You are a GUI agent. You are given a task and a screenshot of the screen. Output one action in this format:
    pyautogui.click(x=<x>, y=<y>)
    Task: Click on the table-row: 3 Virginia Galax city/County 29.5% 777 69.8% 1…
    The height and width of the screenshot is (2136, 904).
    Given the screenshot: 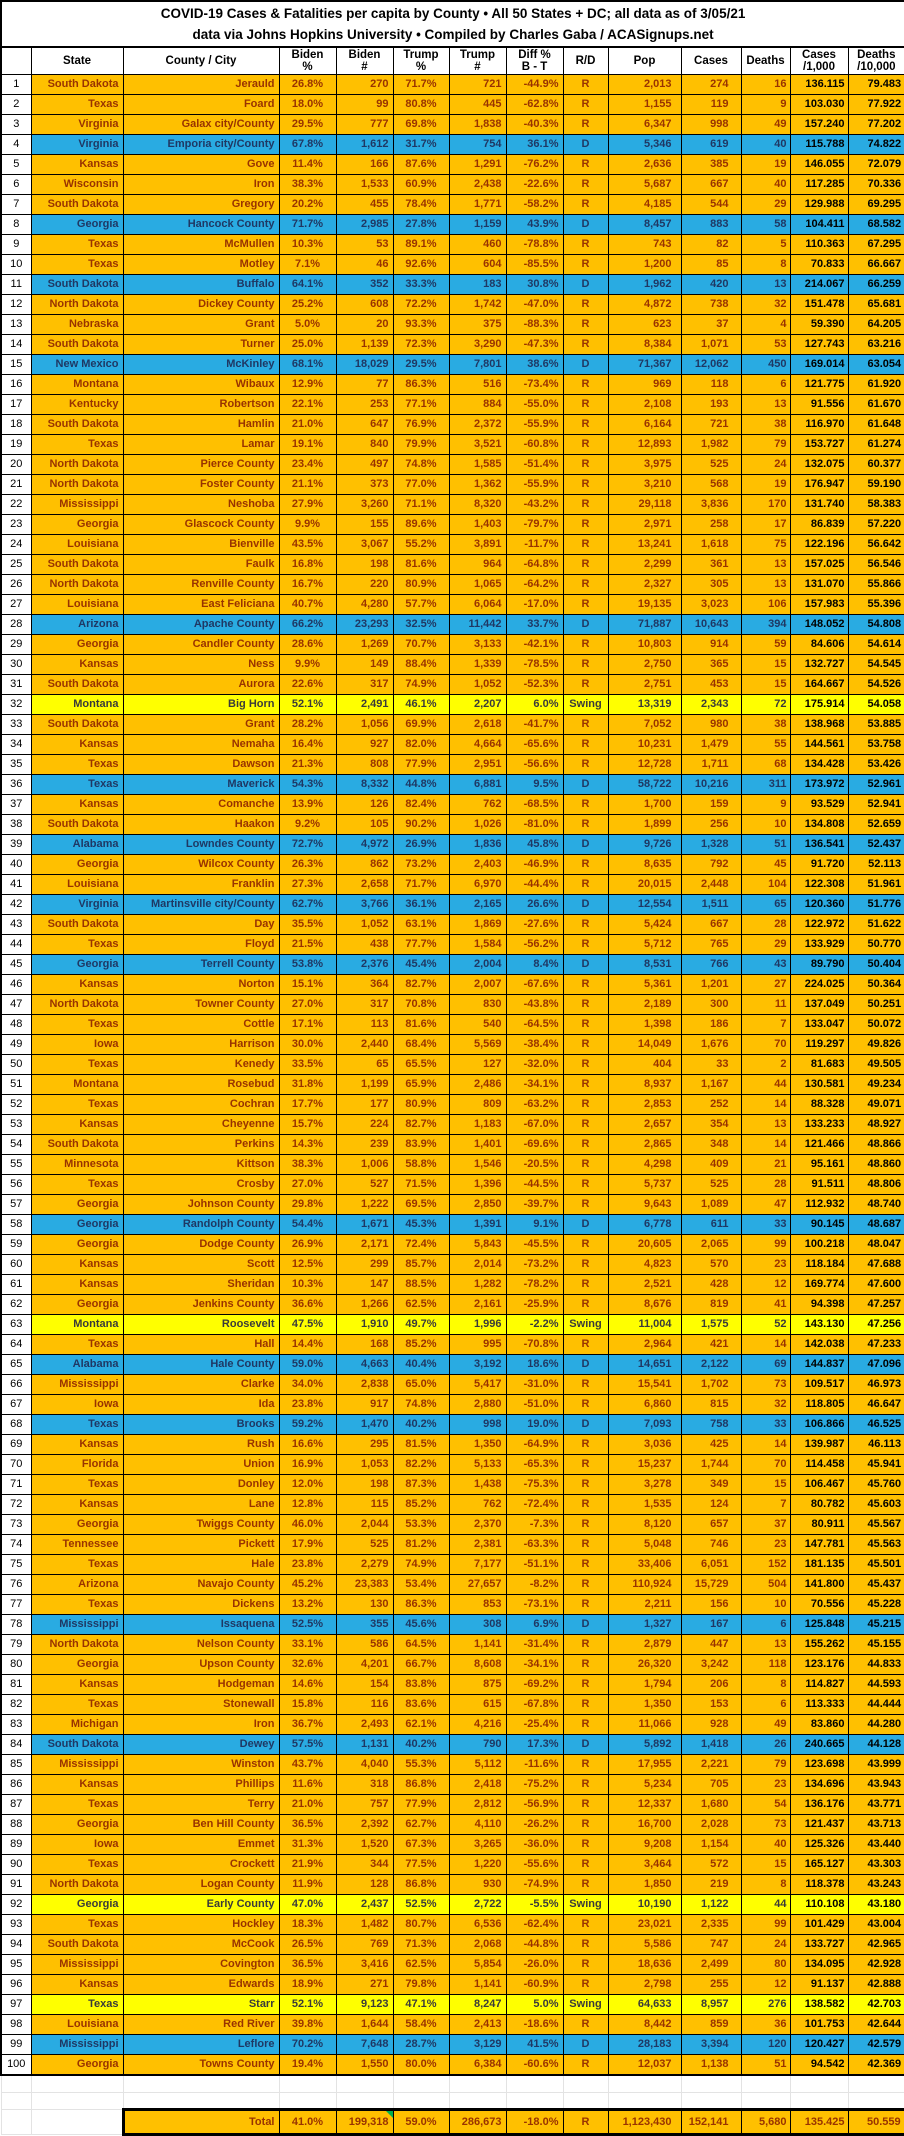 What is the action you would take?
    pyautogui.click(x=452, y=124)
    